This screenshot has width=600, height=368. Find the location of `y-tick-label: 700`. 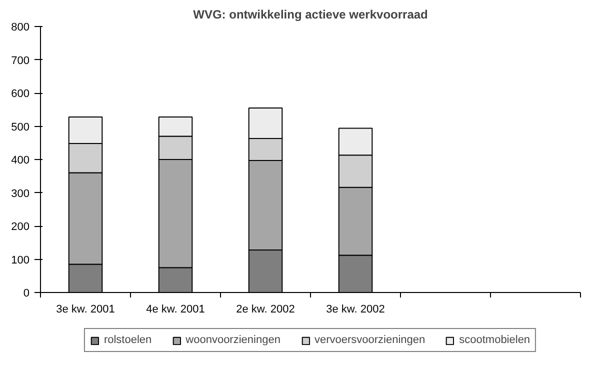

y-tick-label: 700 is located at coordinates (20, 60).